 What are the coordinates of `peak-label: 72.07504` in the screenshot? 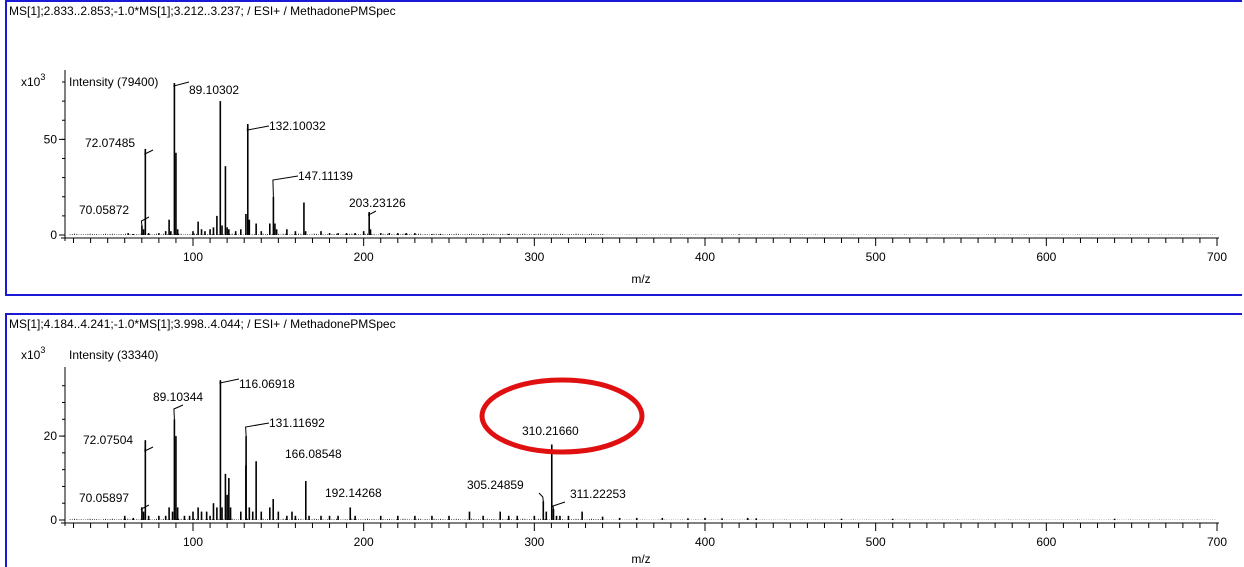 It's located at (108, 440).